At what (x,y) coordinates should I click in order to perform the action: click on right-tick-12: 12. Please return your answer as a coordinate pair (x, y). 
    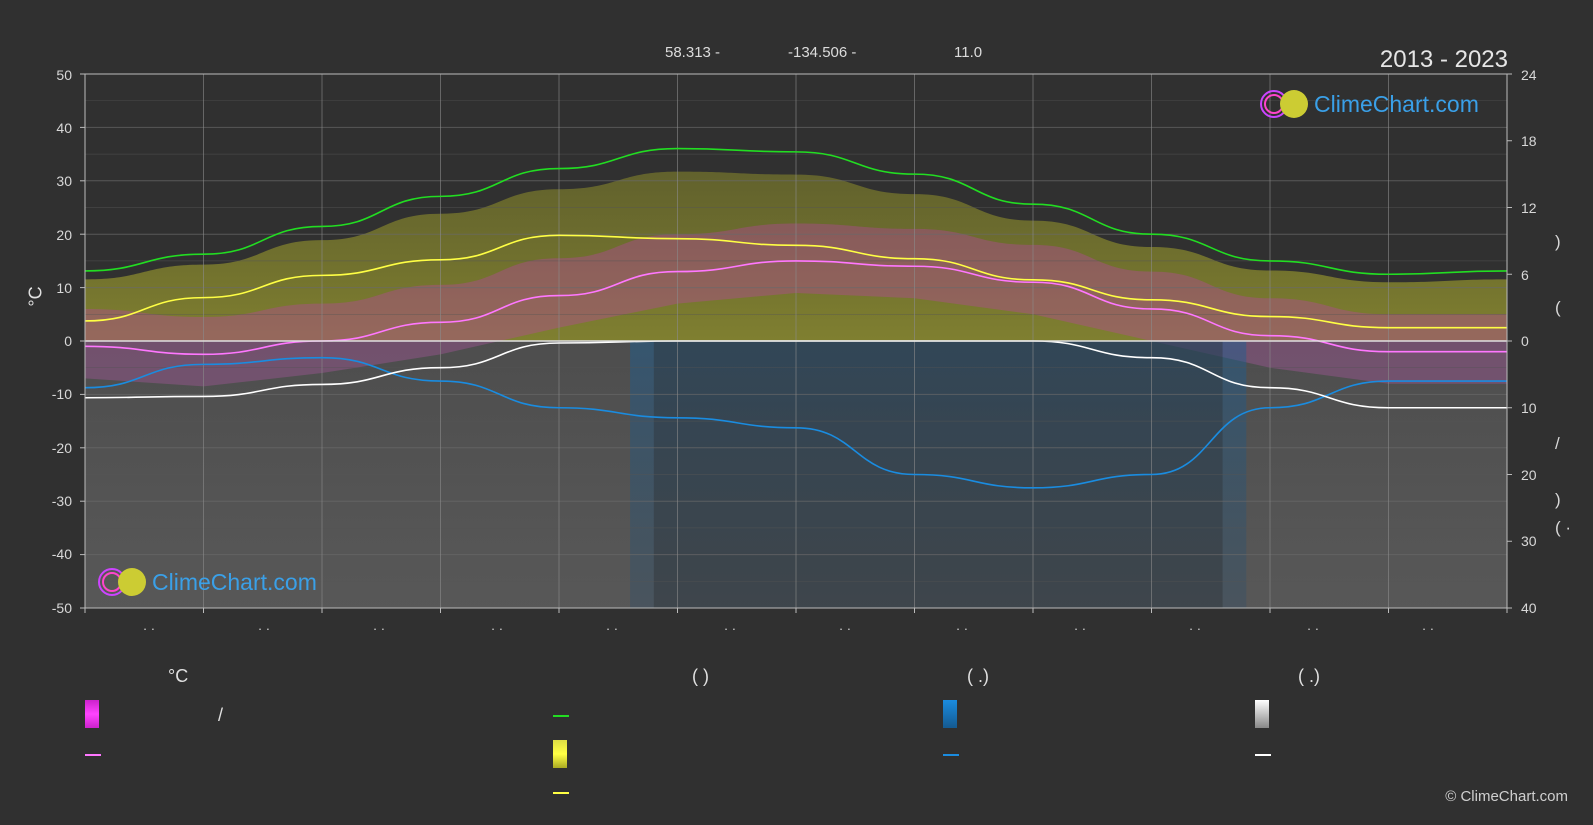
    Looking at the image, I should click on (1529, 208).